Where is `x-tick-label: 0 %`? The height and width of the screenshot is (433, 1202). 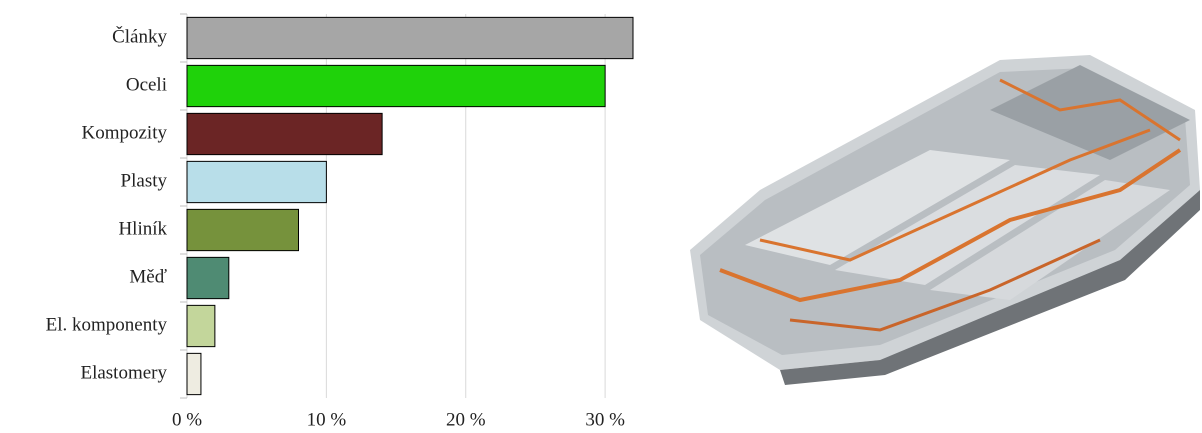
x-tick-label: 0 % is located at coordinates (187, 419).